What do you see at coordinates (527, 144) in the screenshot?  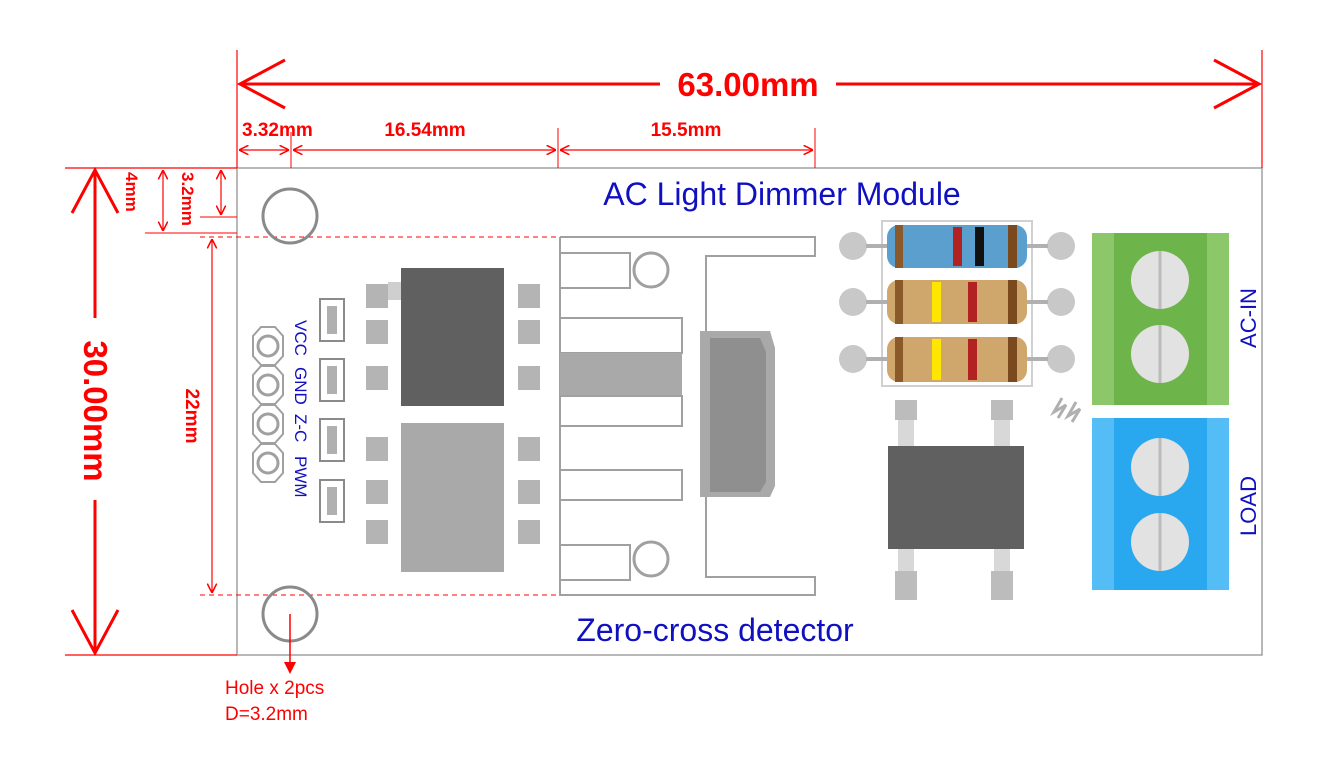 I see `dimension-top-row: 3.32mm 16.54mm 15.5mm` at bounding box center [527, 144].